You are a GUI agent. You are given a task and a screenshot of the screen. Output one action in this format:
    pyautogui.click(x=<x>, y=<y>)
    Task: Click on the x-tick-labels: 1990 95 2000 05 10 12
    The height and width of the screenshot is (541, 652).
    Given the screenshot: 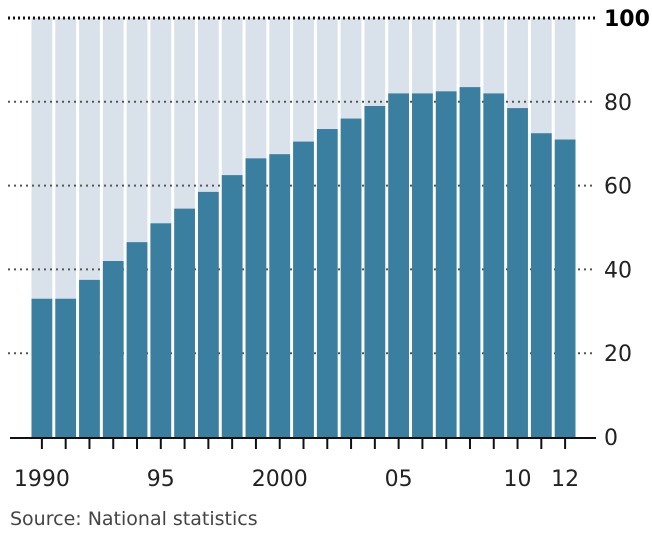 What is the action you would take?
    pyautogui.click(x=296, y=479)
    